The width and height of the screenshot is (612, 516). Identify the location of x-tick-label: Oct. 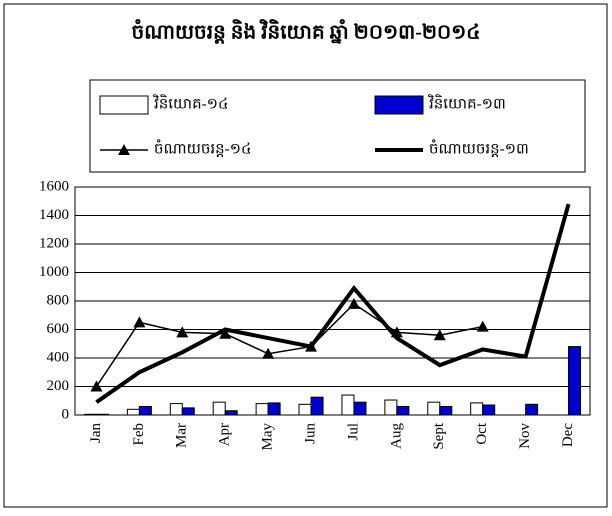
(482, 433).